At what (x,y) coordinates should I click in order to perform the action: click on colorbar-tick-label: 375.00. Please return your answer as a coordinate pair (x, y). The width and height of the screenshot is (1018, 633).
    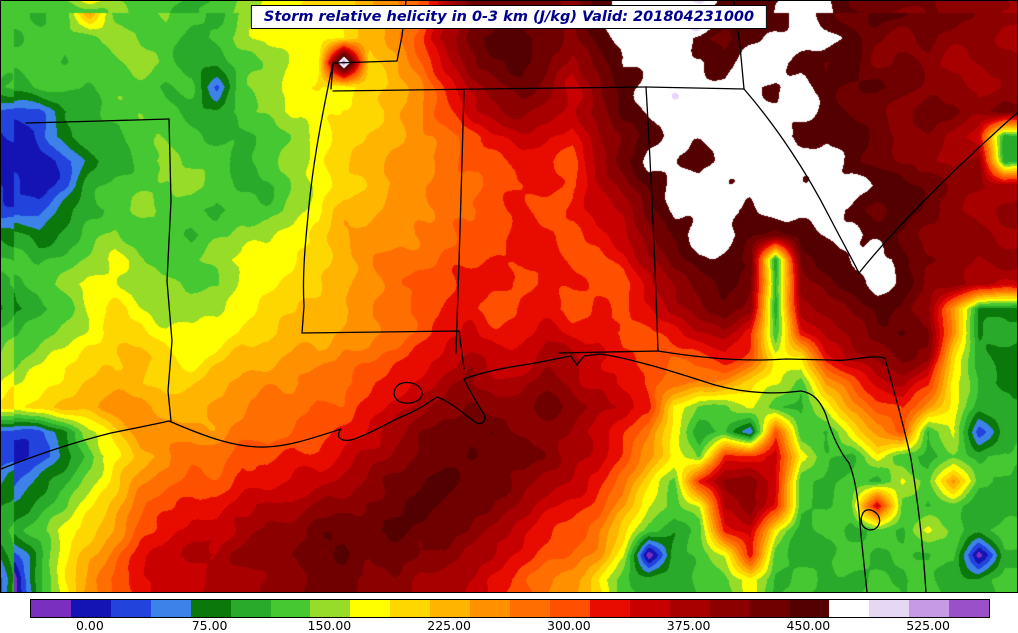
    Looking at the image, I should click on (688, 625).